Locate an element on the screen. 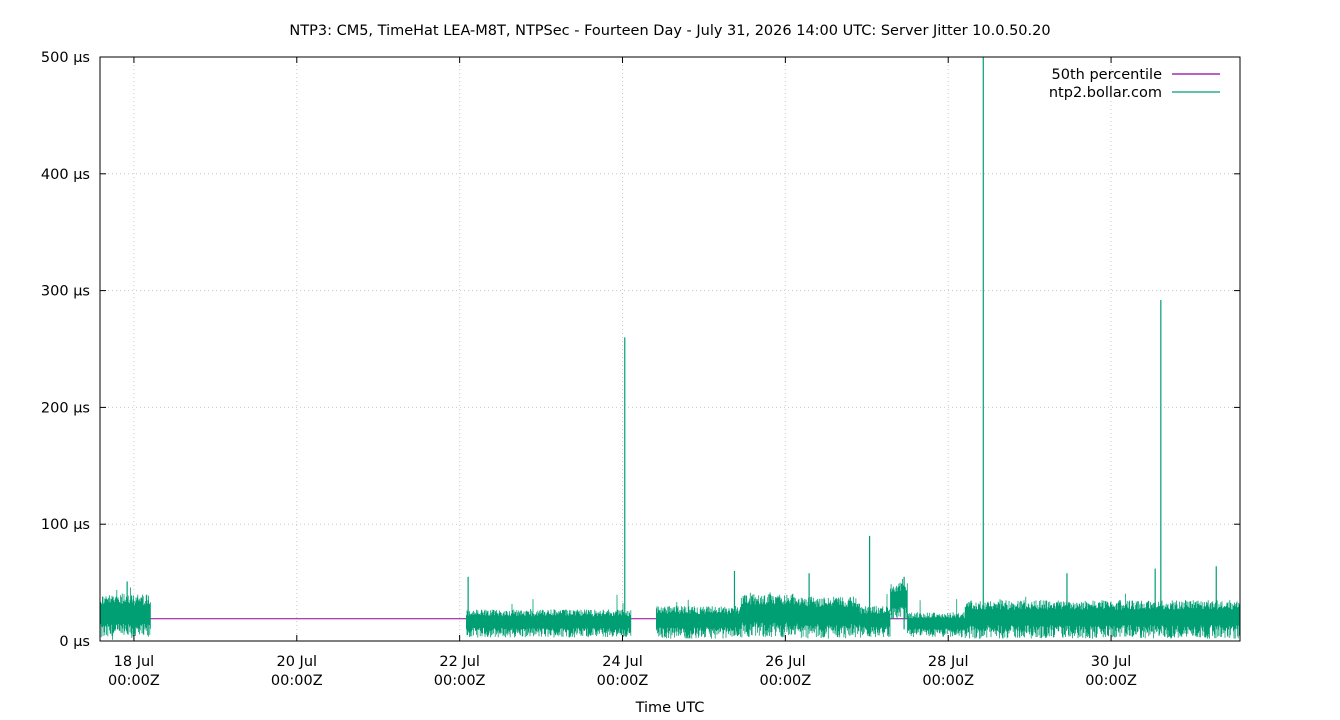 The width and height of the screenshot is (1340, 720). y-tick-label: 400 µs is located at coordinates (65, 175).